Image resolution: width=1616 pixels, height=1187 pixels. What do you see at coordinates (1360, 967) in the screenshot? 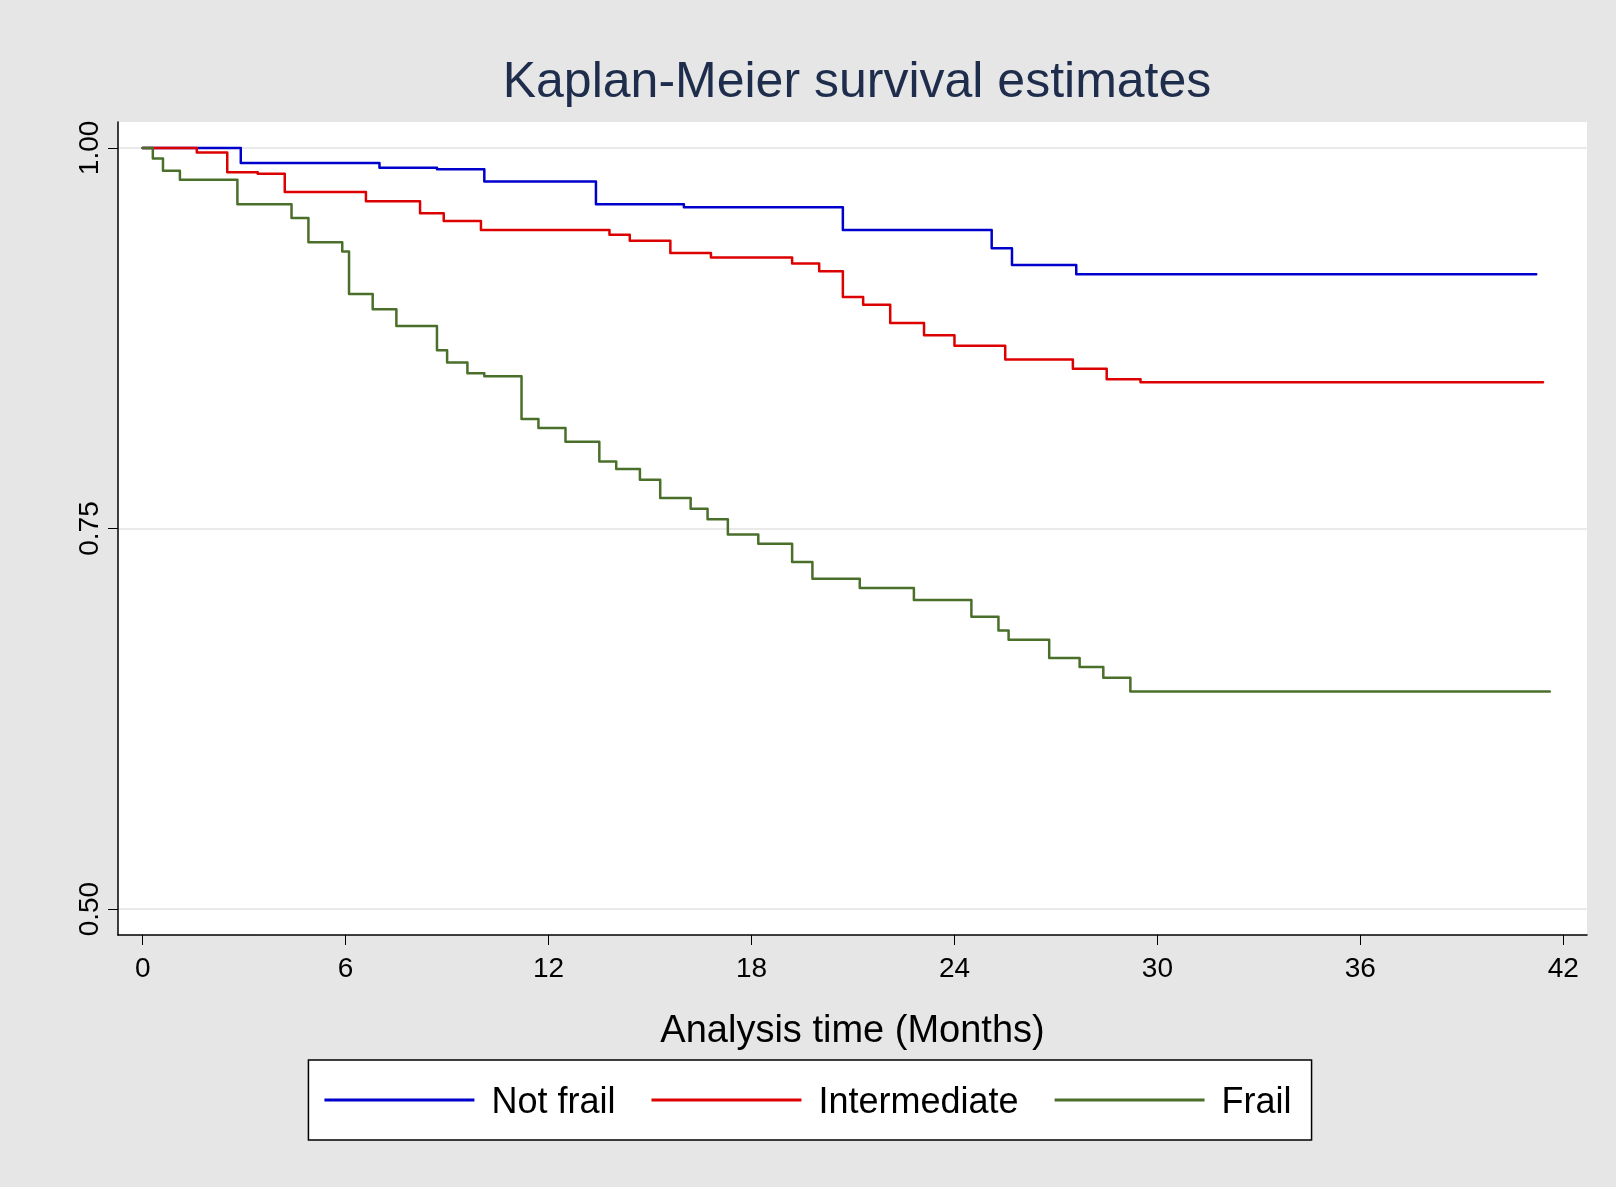
I see `x-tick-label: 36` at bounding box center [1360, 967].